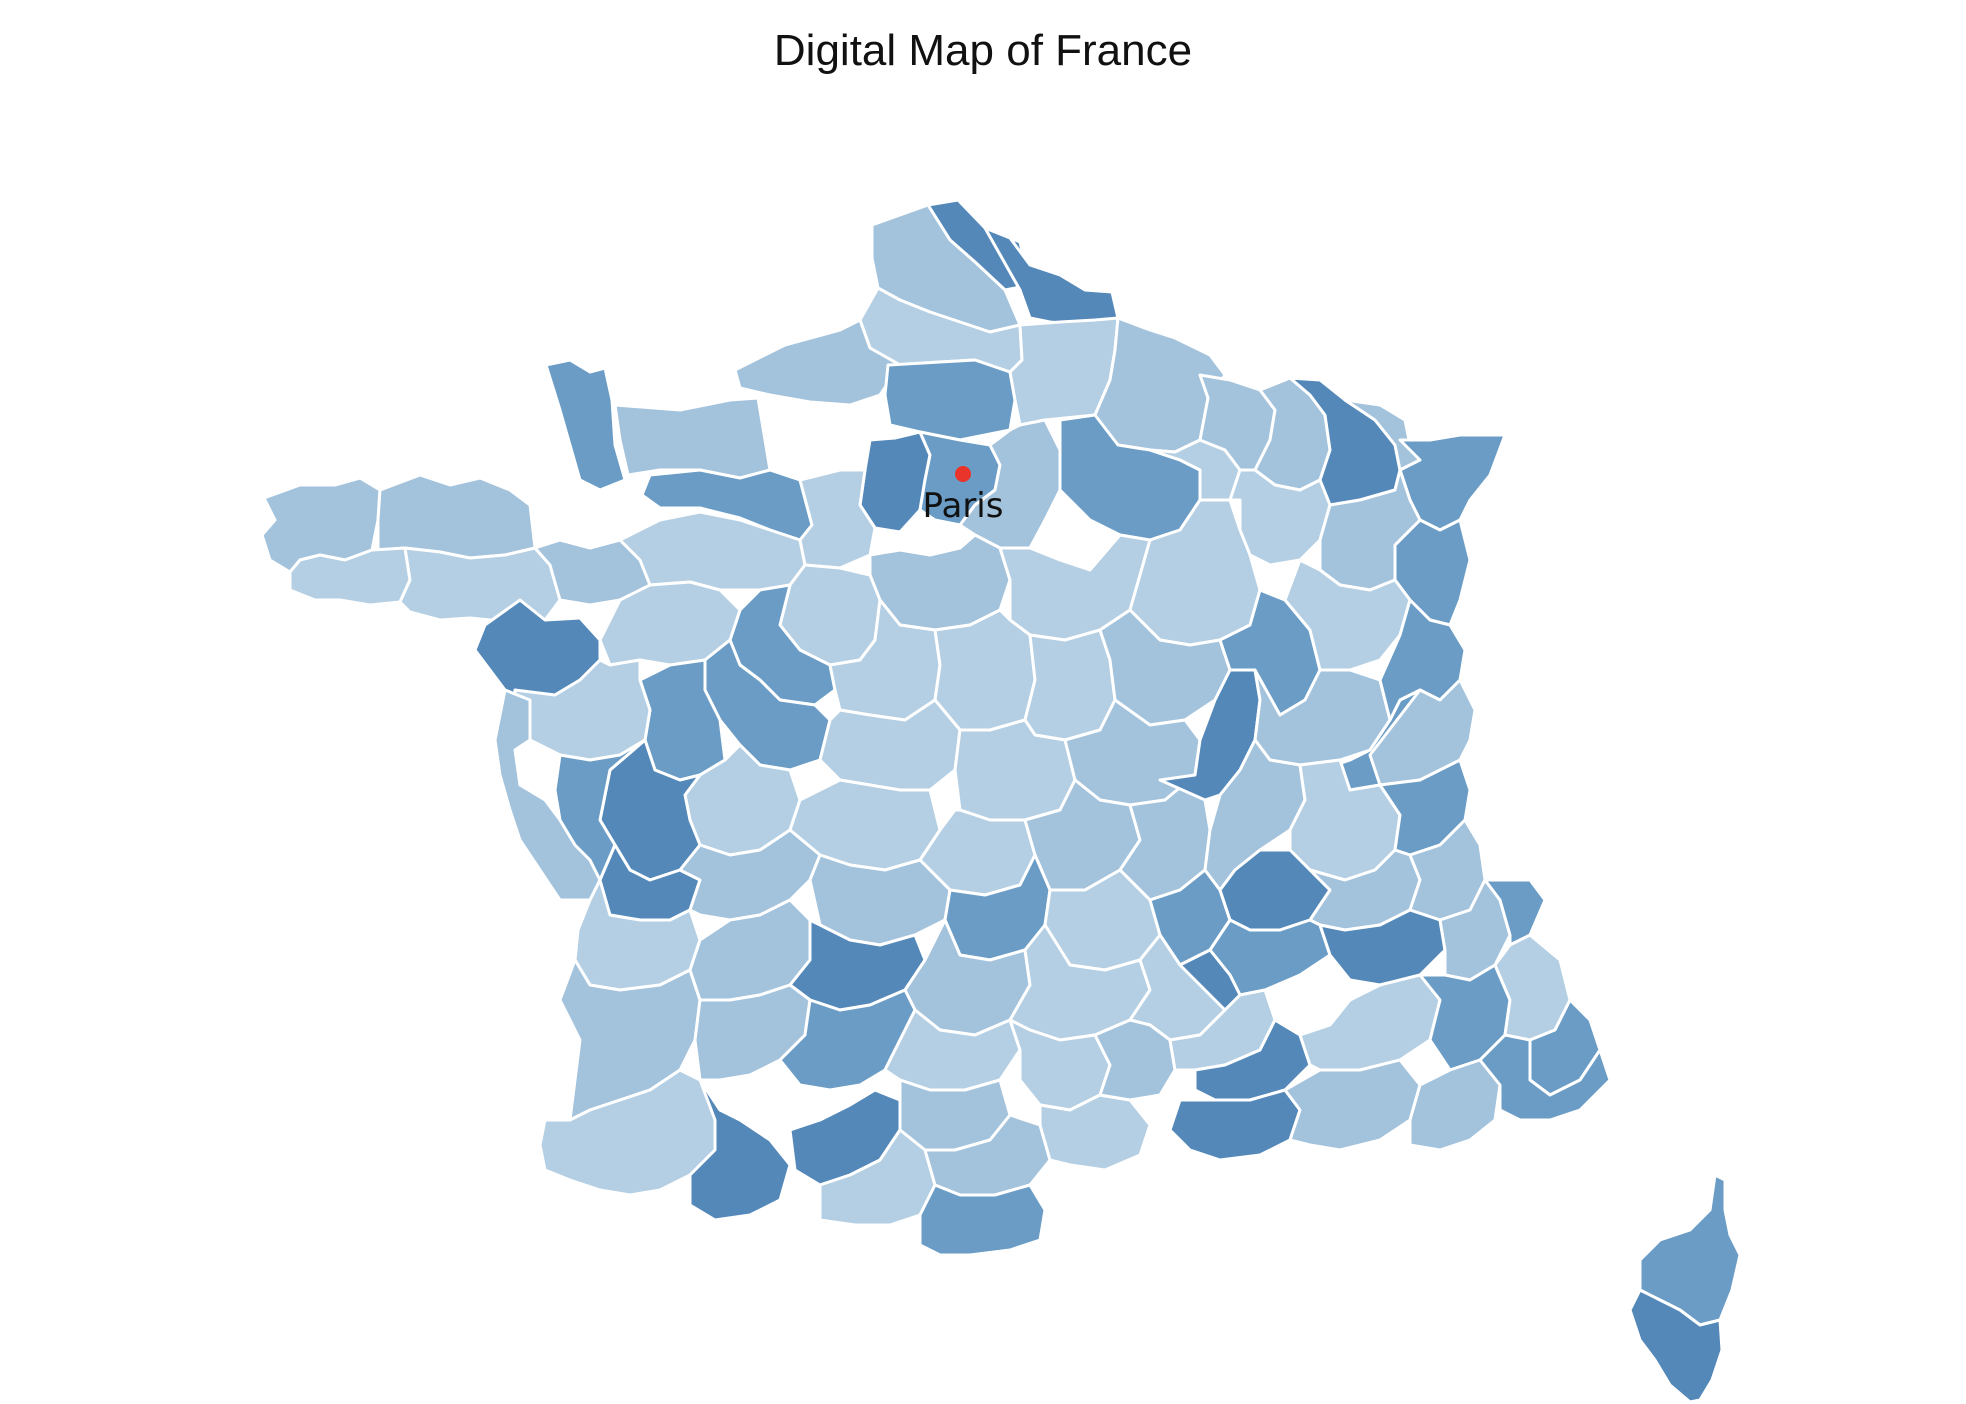 This screenshot has width=1966, height=1404. Describe the element at coordinates (983, 50) in the screenshot. I see `map-title: Digital Map of France` at that location.